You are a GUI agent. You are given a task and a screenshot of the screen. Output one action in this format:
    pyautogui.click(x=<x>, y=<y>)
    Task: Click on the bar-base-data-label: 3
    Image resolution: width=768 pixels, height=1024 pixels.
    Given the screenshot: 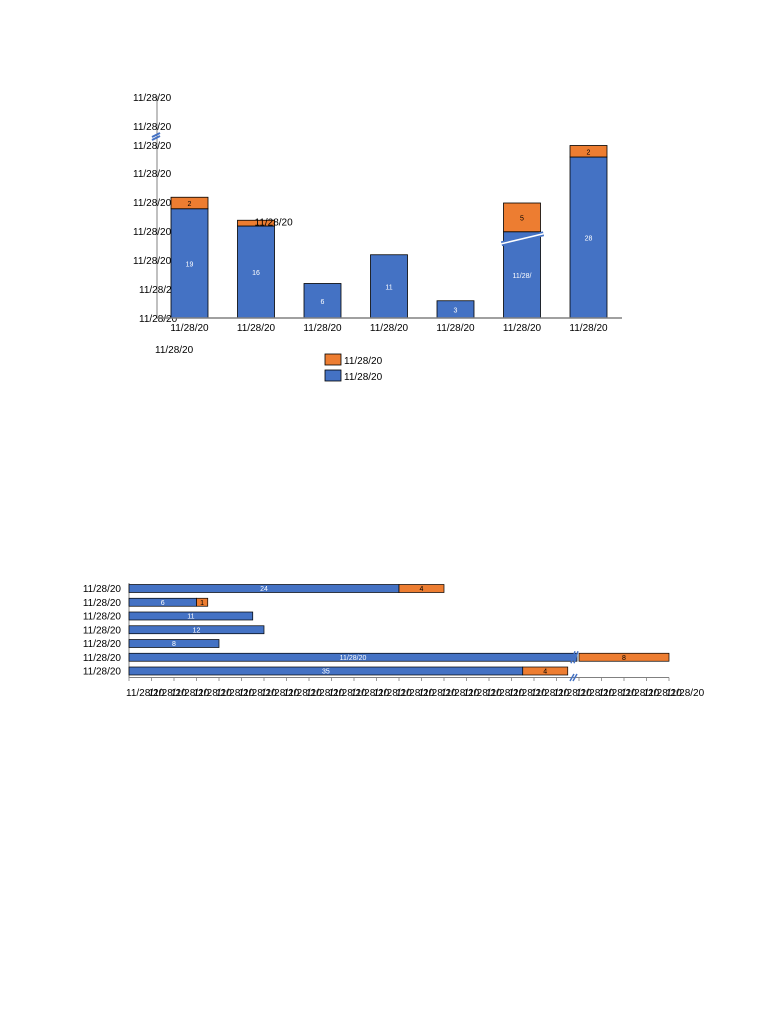 What is the action you would take?
    pyautogui.click(x=456, y=310)
    